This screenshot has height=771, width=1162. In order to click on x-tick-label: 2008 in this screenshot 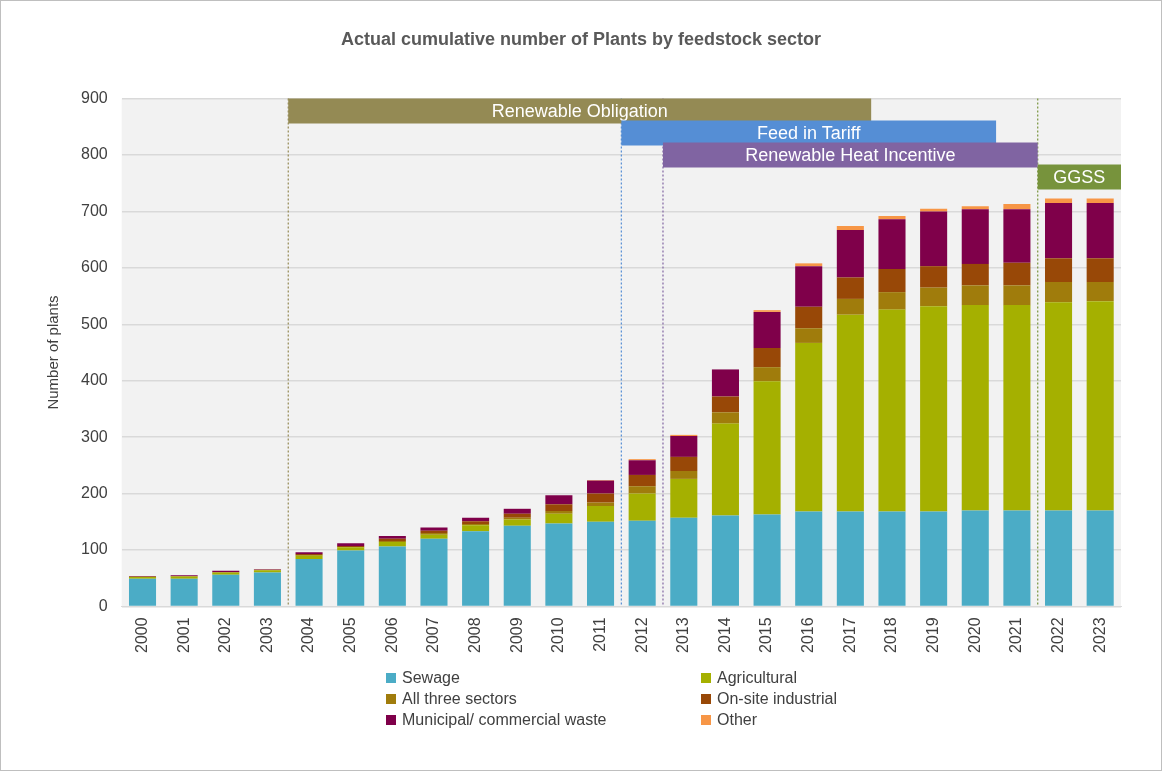, I will do `click(475, 635)`.